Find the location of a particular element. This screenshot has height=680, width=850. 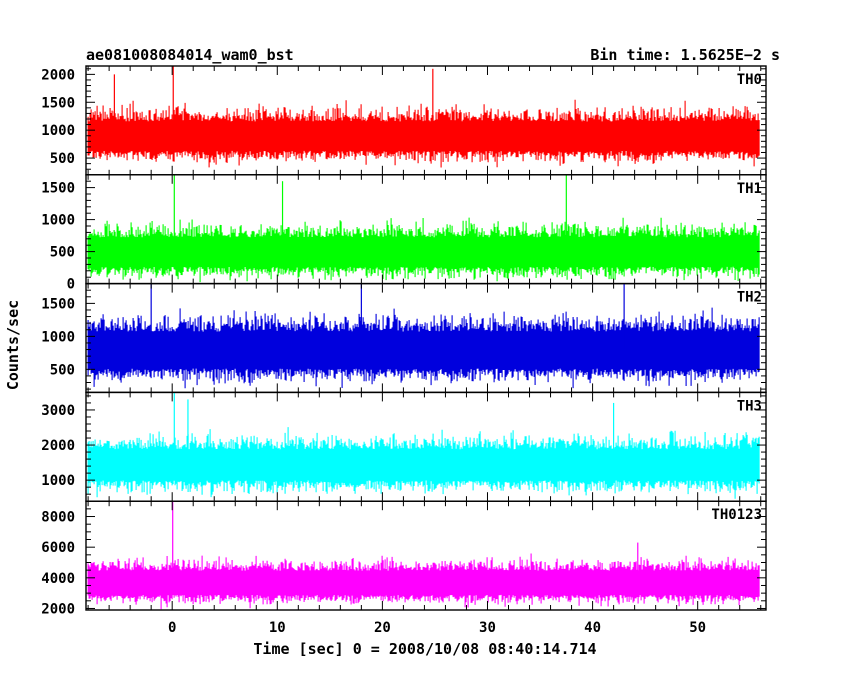

series-th3-trace is located at coordinates (423, 463).